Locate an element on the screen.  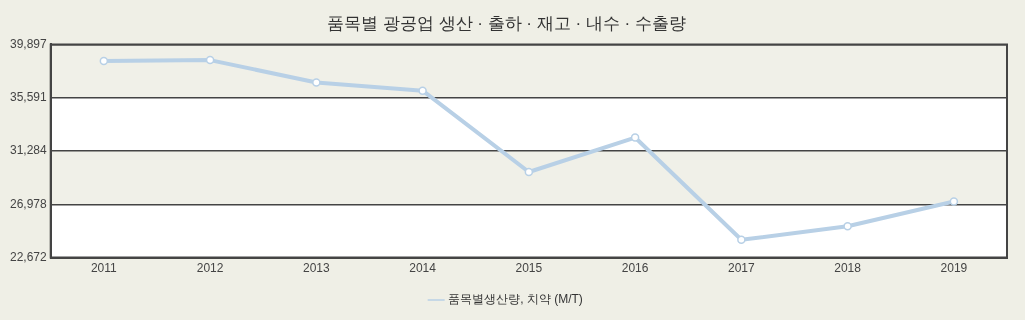
x-tick-label: 2019 is located at coordinates (954, 268).